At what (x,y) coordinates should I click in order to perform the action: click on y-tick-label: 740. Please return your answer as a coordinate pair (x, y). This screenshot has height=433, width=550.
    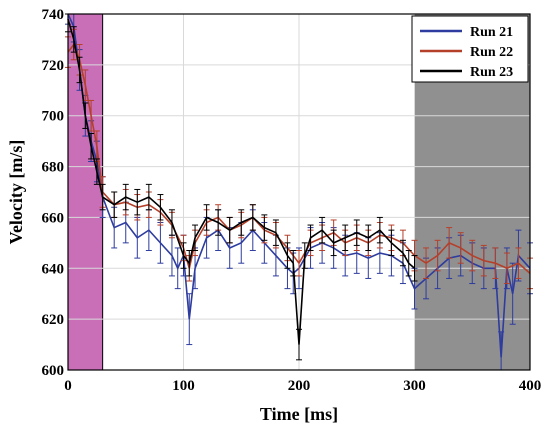
    Looking at the image, I should click on (53, 15).